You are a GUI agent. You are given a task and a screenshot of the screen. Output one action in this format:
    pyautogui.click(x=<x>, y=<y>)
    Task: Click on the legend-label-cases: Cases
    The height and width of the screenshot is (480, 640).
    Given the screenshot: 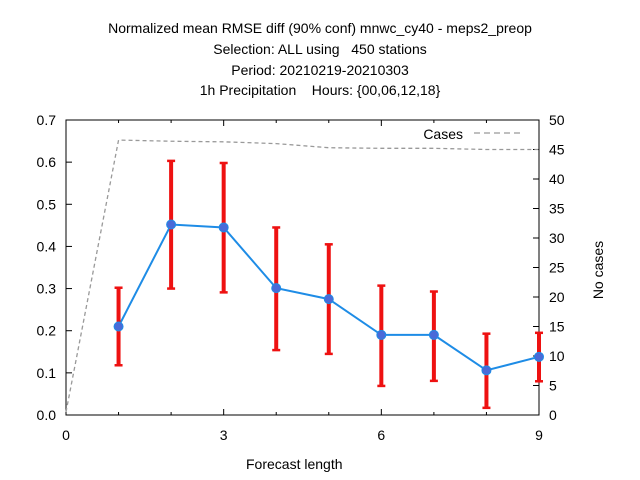 What is the action you would take?
    pyautogui.click(x=443, y=134)
    